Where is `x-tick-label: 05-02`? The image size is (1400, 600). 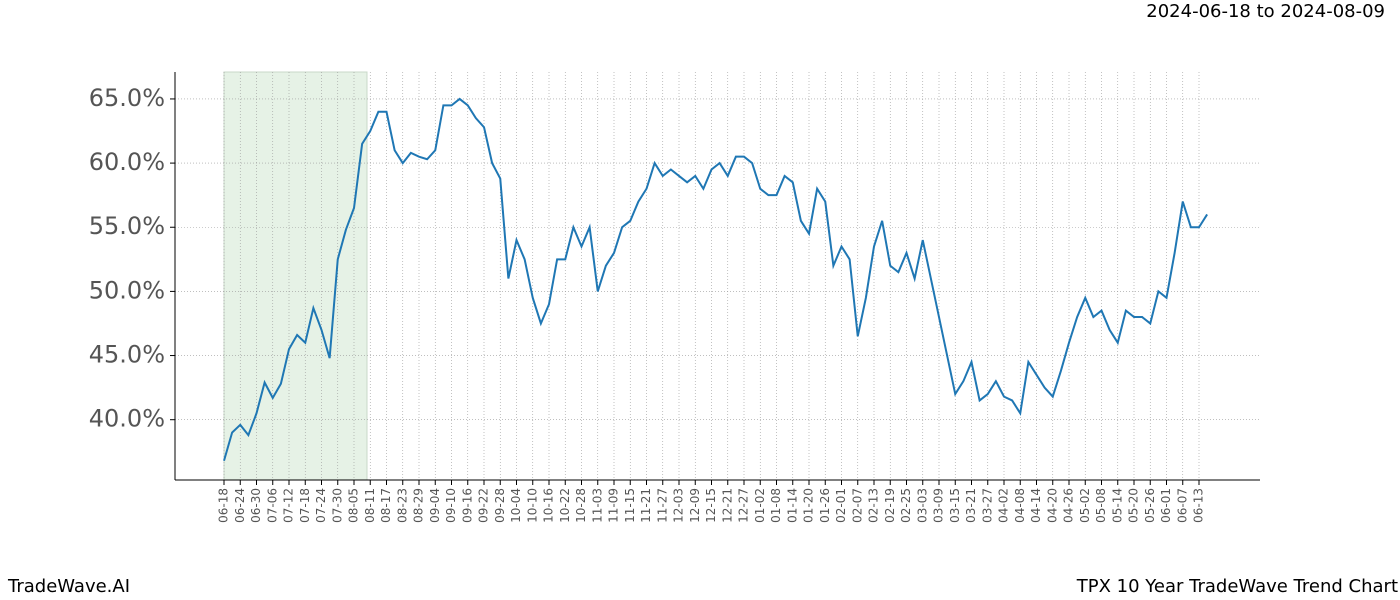
x-tick-label: 05-02 is located at coordinates (1085, 505).